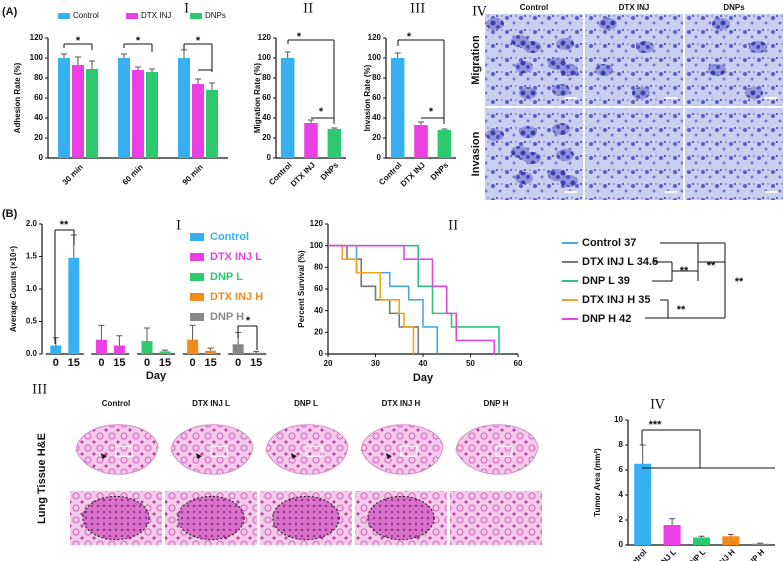 This screenshot has width=784, height=561. Describe the element at coordinates (318, 266) in the screenshot. I see `y-tick-label: 80` at that location.